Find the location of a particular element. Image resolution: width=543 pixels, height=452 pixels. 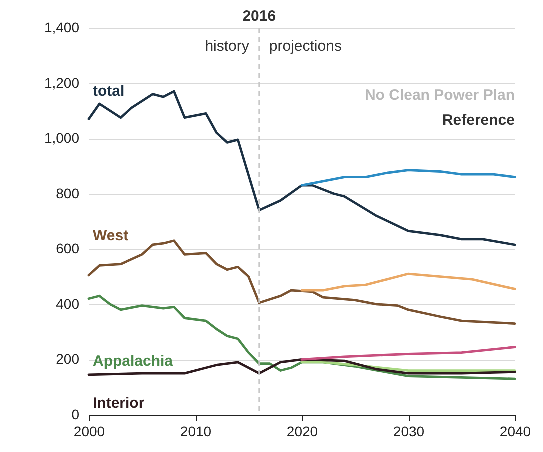

text: Appalachia is located at coordinates (133, 361).